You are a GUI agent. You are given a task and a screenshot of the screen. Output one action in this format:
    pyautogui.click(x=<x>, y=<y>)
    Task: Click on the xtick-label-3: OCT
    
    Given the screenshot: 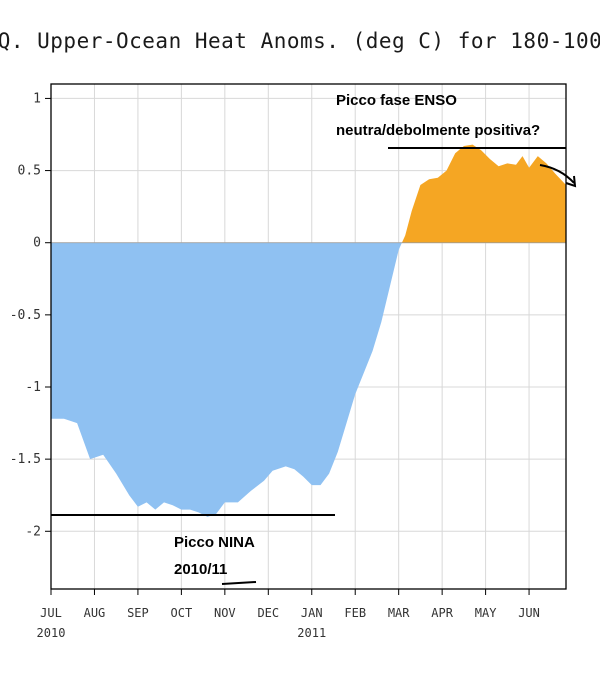 What is the action you would take?
    pyautogui.click(x=182, y=613)
    